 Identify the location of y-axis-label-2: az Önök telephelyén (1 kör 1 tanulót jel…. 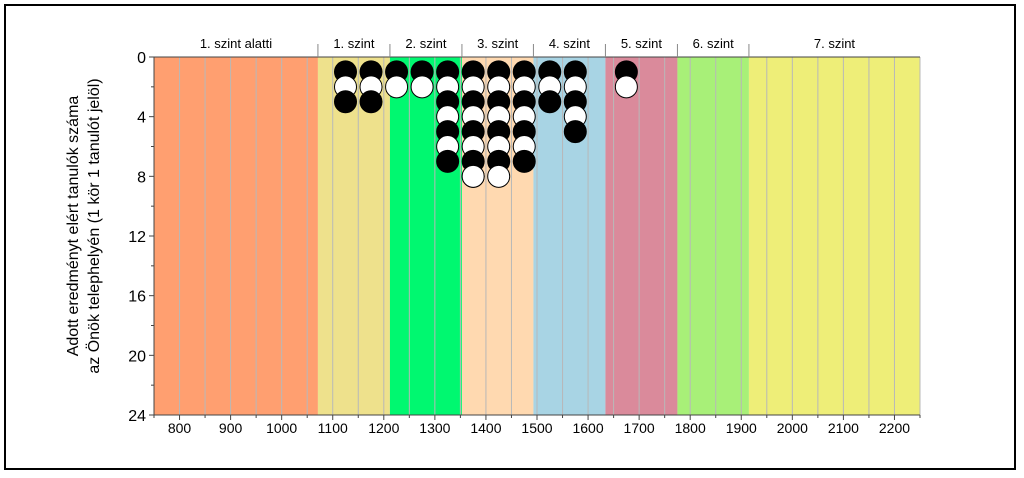
(94, 225).